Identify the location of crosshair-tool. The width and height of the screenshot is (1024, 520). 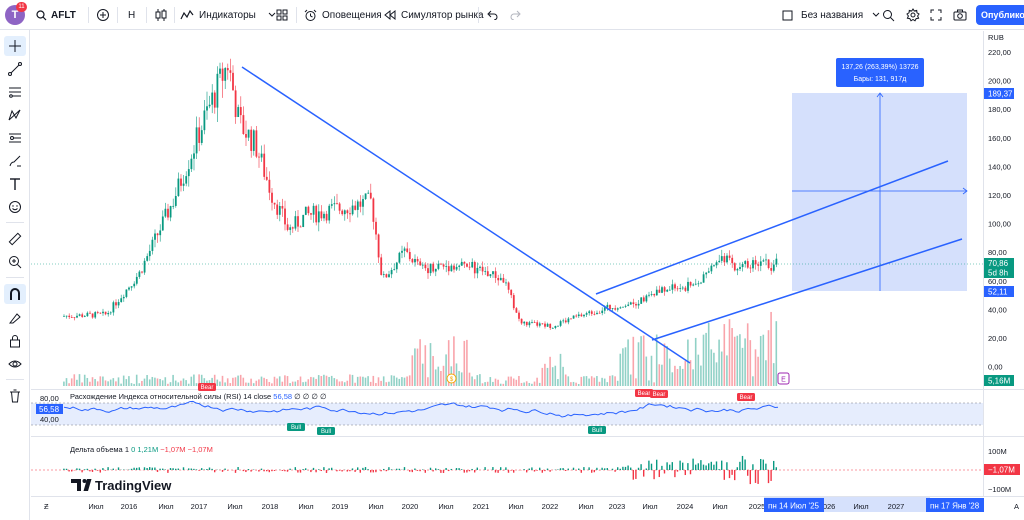
(15, 46).